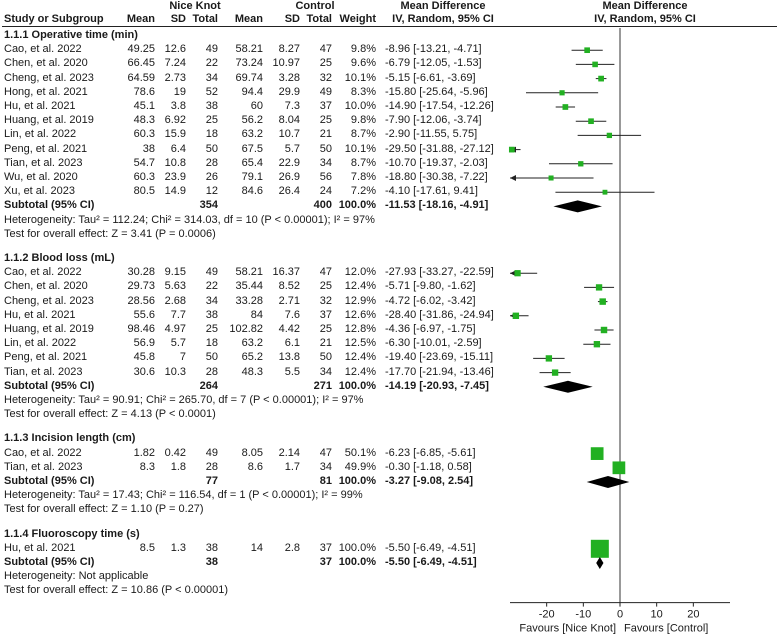  I want to click on x-tick-label: -10, so click(583, 615).